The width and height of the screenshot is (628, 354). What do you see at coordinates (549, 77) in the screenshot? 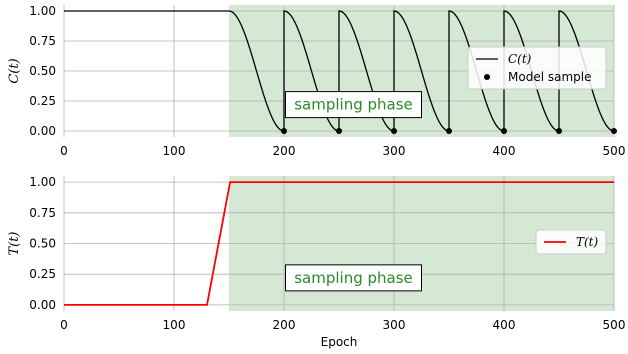
I see `legend-label: Model sample` at bounding box center [549, 77].